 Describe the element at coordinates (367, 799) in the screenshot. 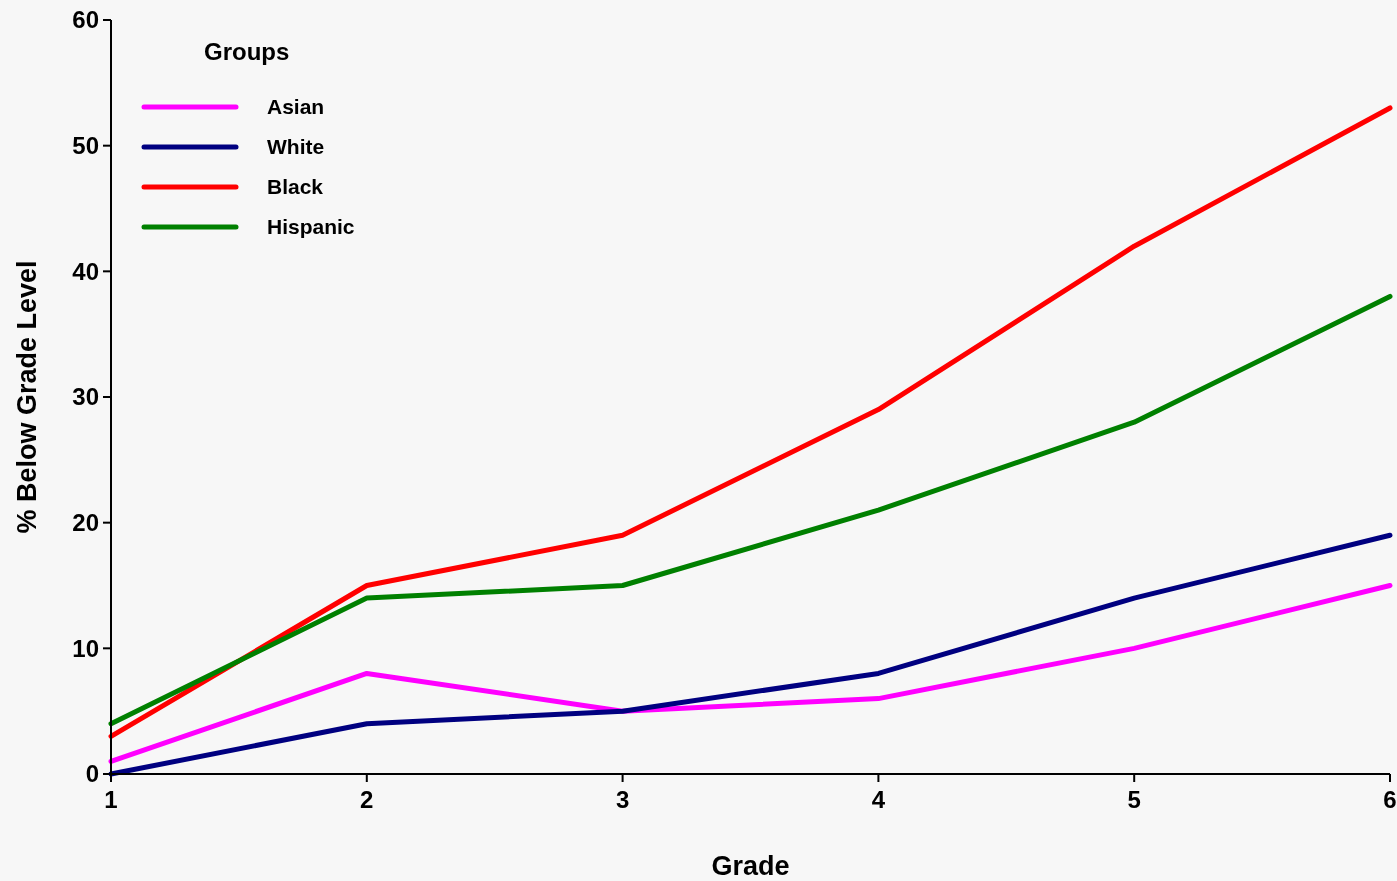

I see `x-tick-label: 2` at that location.